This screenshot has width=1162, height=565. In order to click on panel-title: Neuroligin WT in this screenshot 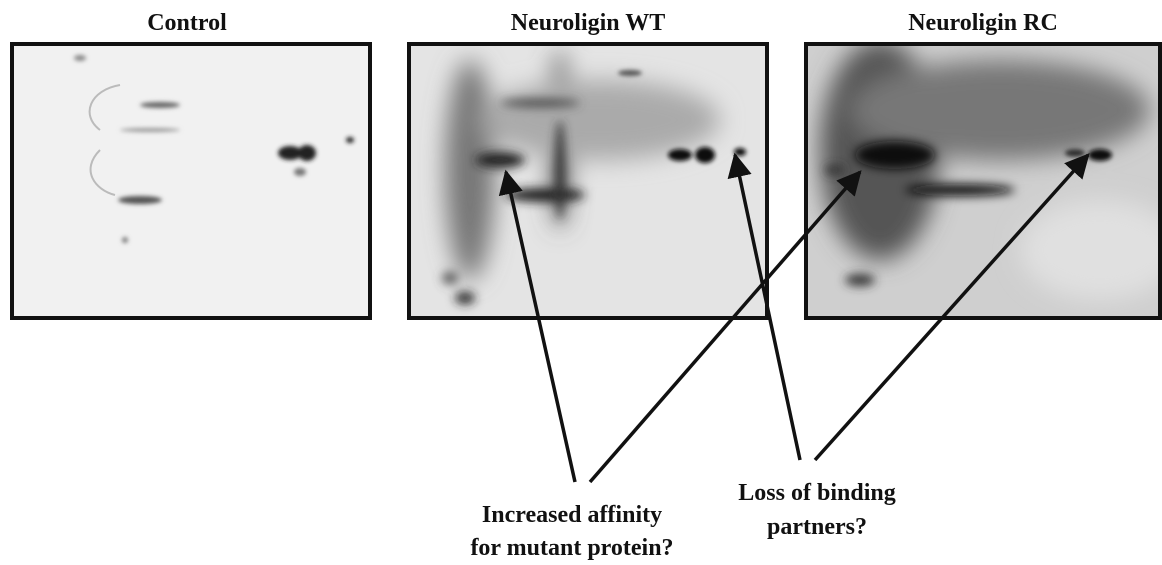, I will do `click(588, 23)`.